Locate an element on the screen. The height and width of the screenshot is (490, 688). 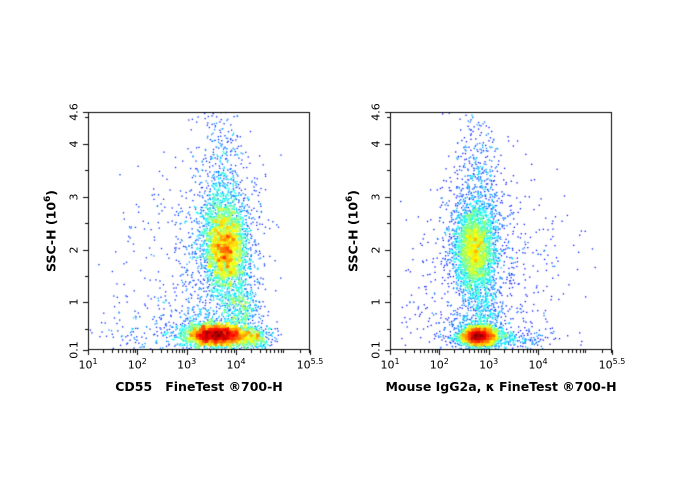
y-tick-label: 1 is located at coordinates (376, 302).